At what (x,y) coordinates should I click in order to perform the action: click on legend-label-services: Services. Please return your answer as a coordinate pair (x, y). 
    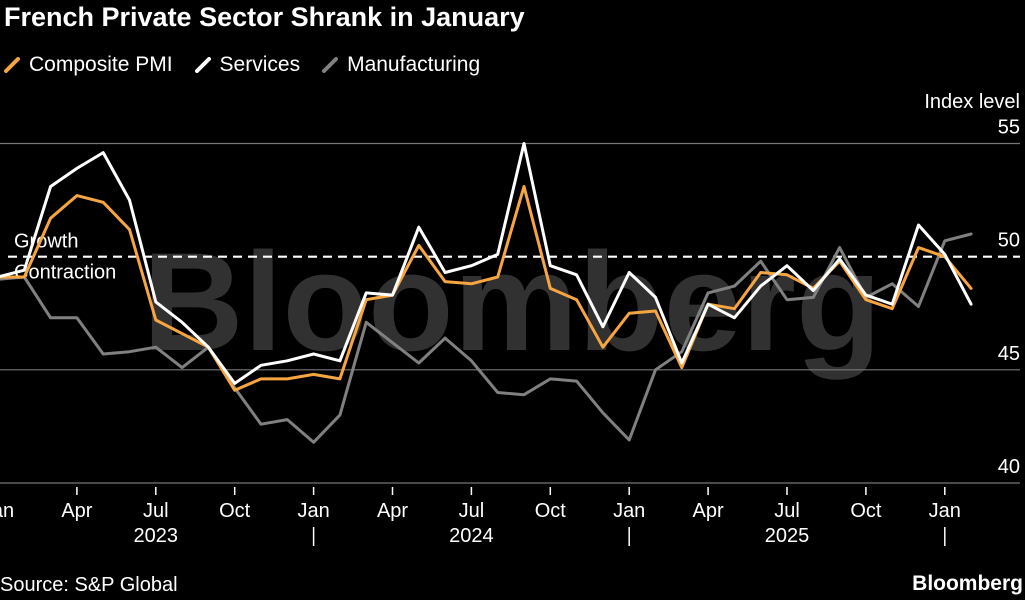
    Looking at the image, I should click on (260, 64).